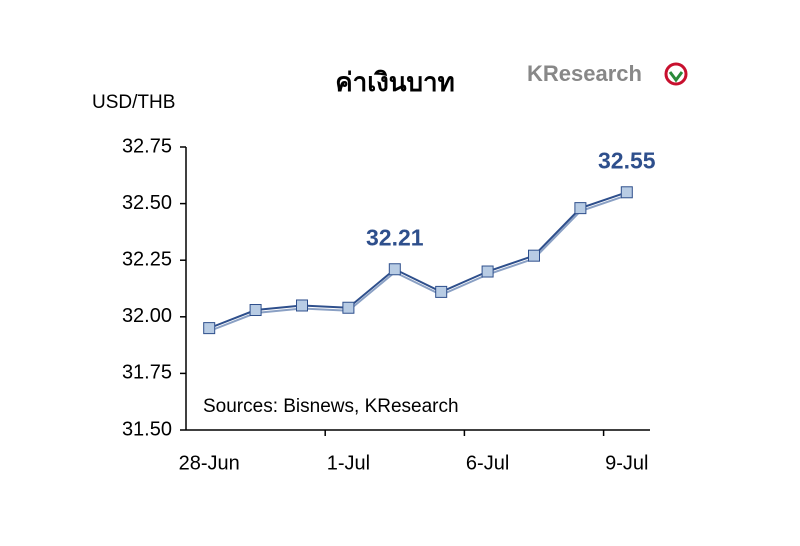 Image resolution: width=800 pixels, height=546 pixels. Describe the element at coordinates (147, 259) in the screenshot. I see `y-tick-label: 32.25` at that location.